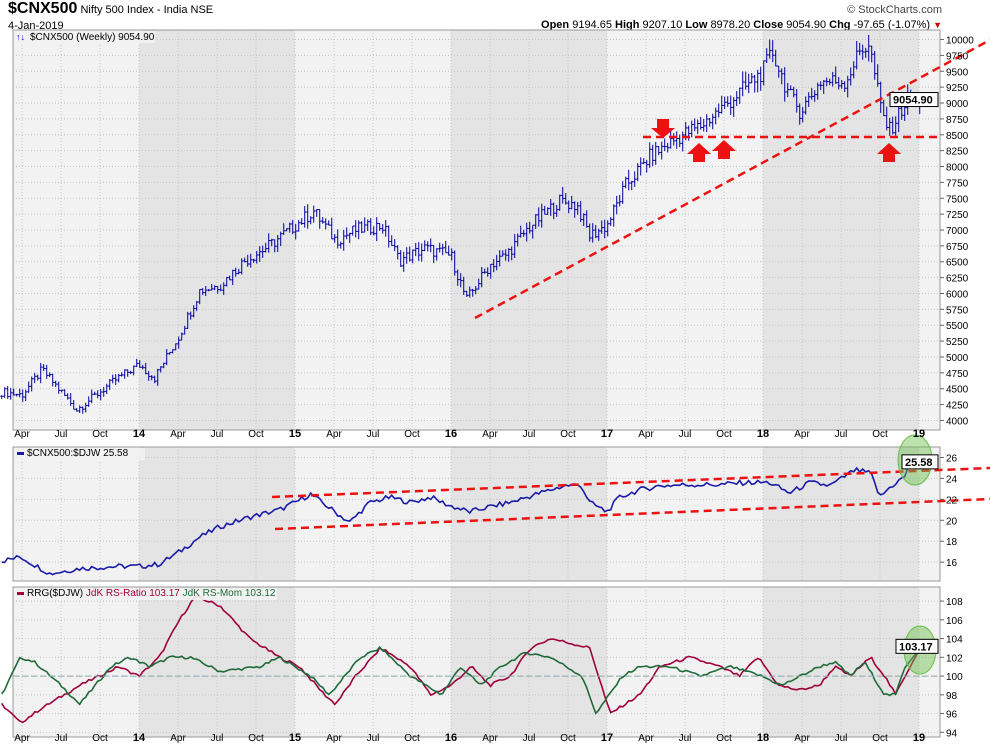 Image resolution: width=990 pixels, height=744 pixels. What do you see at coordinates (295, 738) in the screenshot?
I see `x-tick-label: 15` at bounding box center [295, 738].